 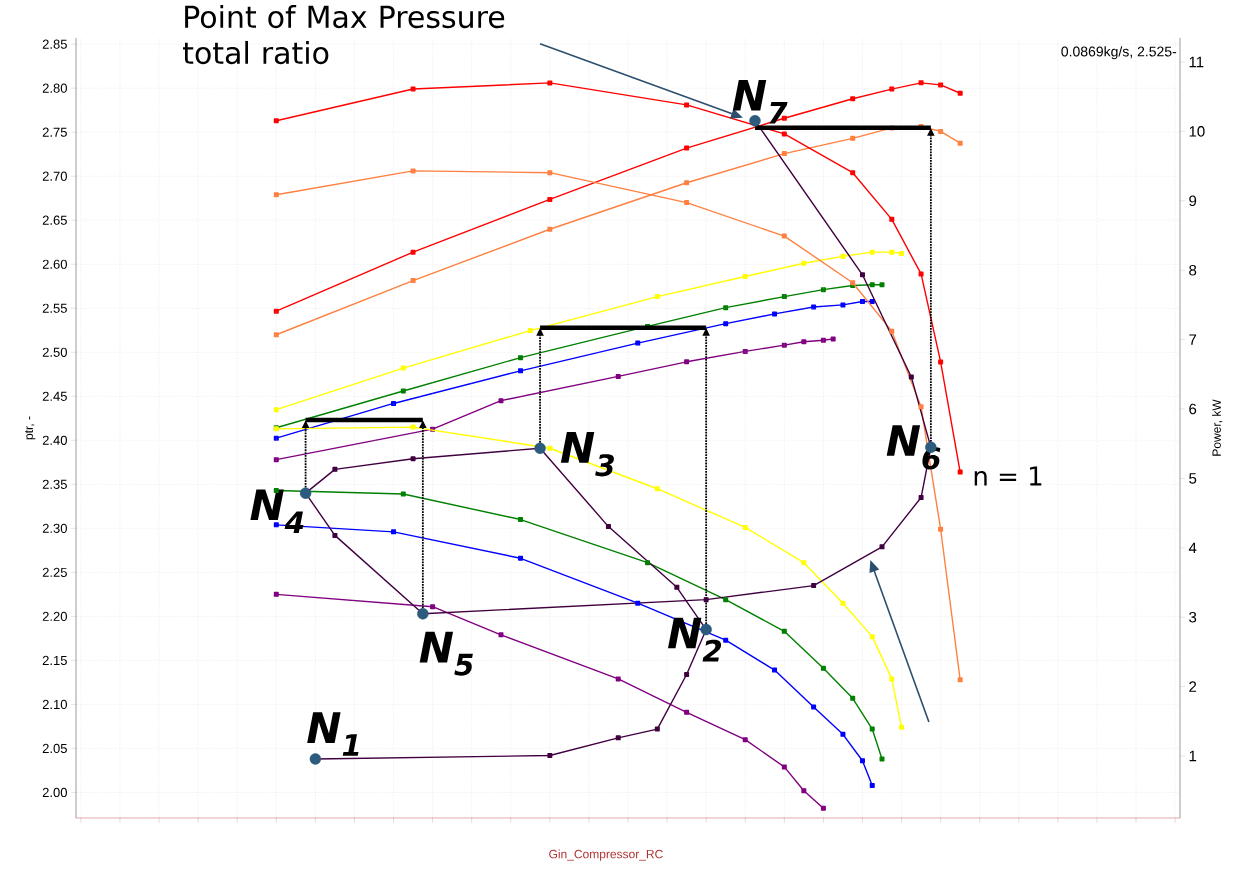 What do you see at coordinates (54, 132) in the screenshot?
I see `y-tick-label: 2.75` at bounding box center [54, 132].